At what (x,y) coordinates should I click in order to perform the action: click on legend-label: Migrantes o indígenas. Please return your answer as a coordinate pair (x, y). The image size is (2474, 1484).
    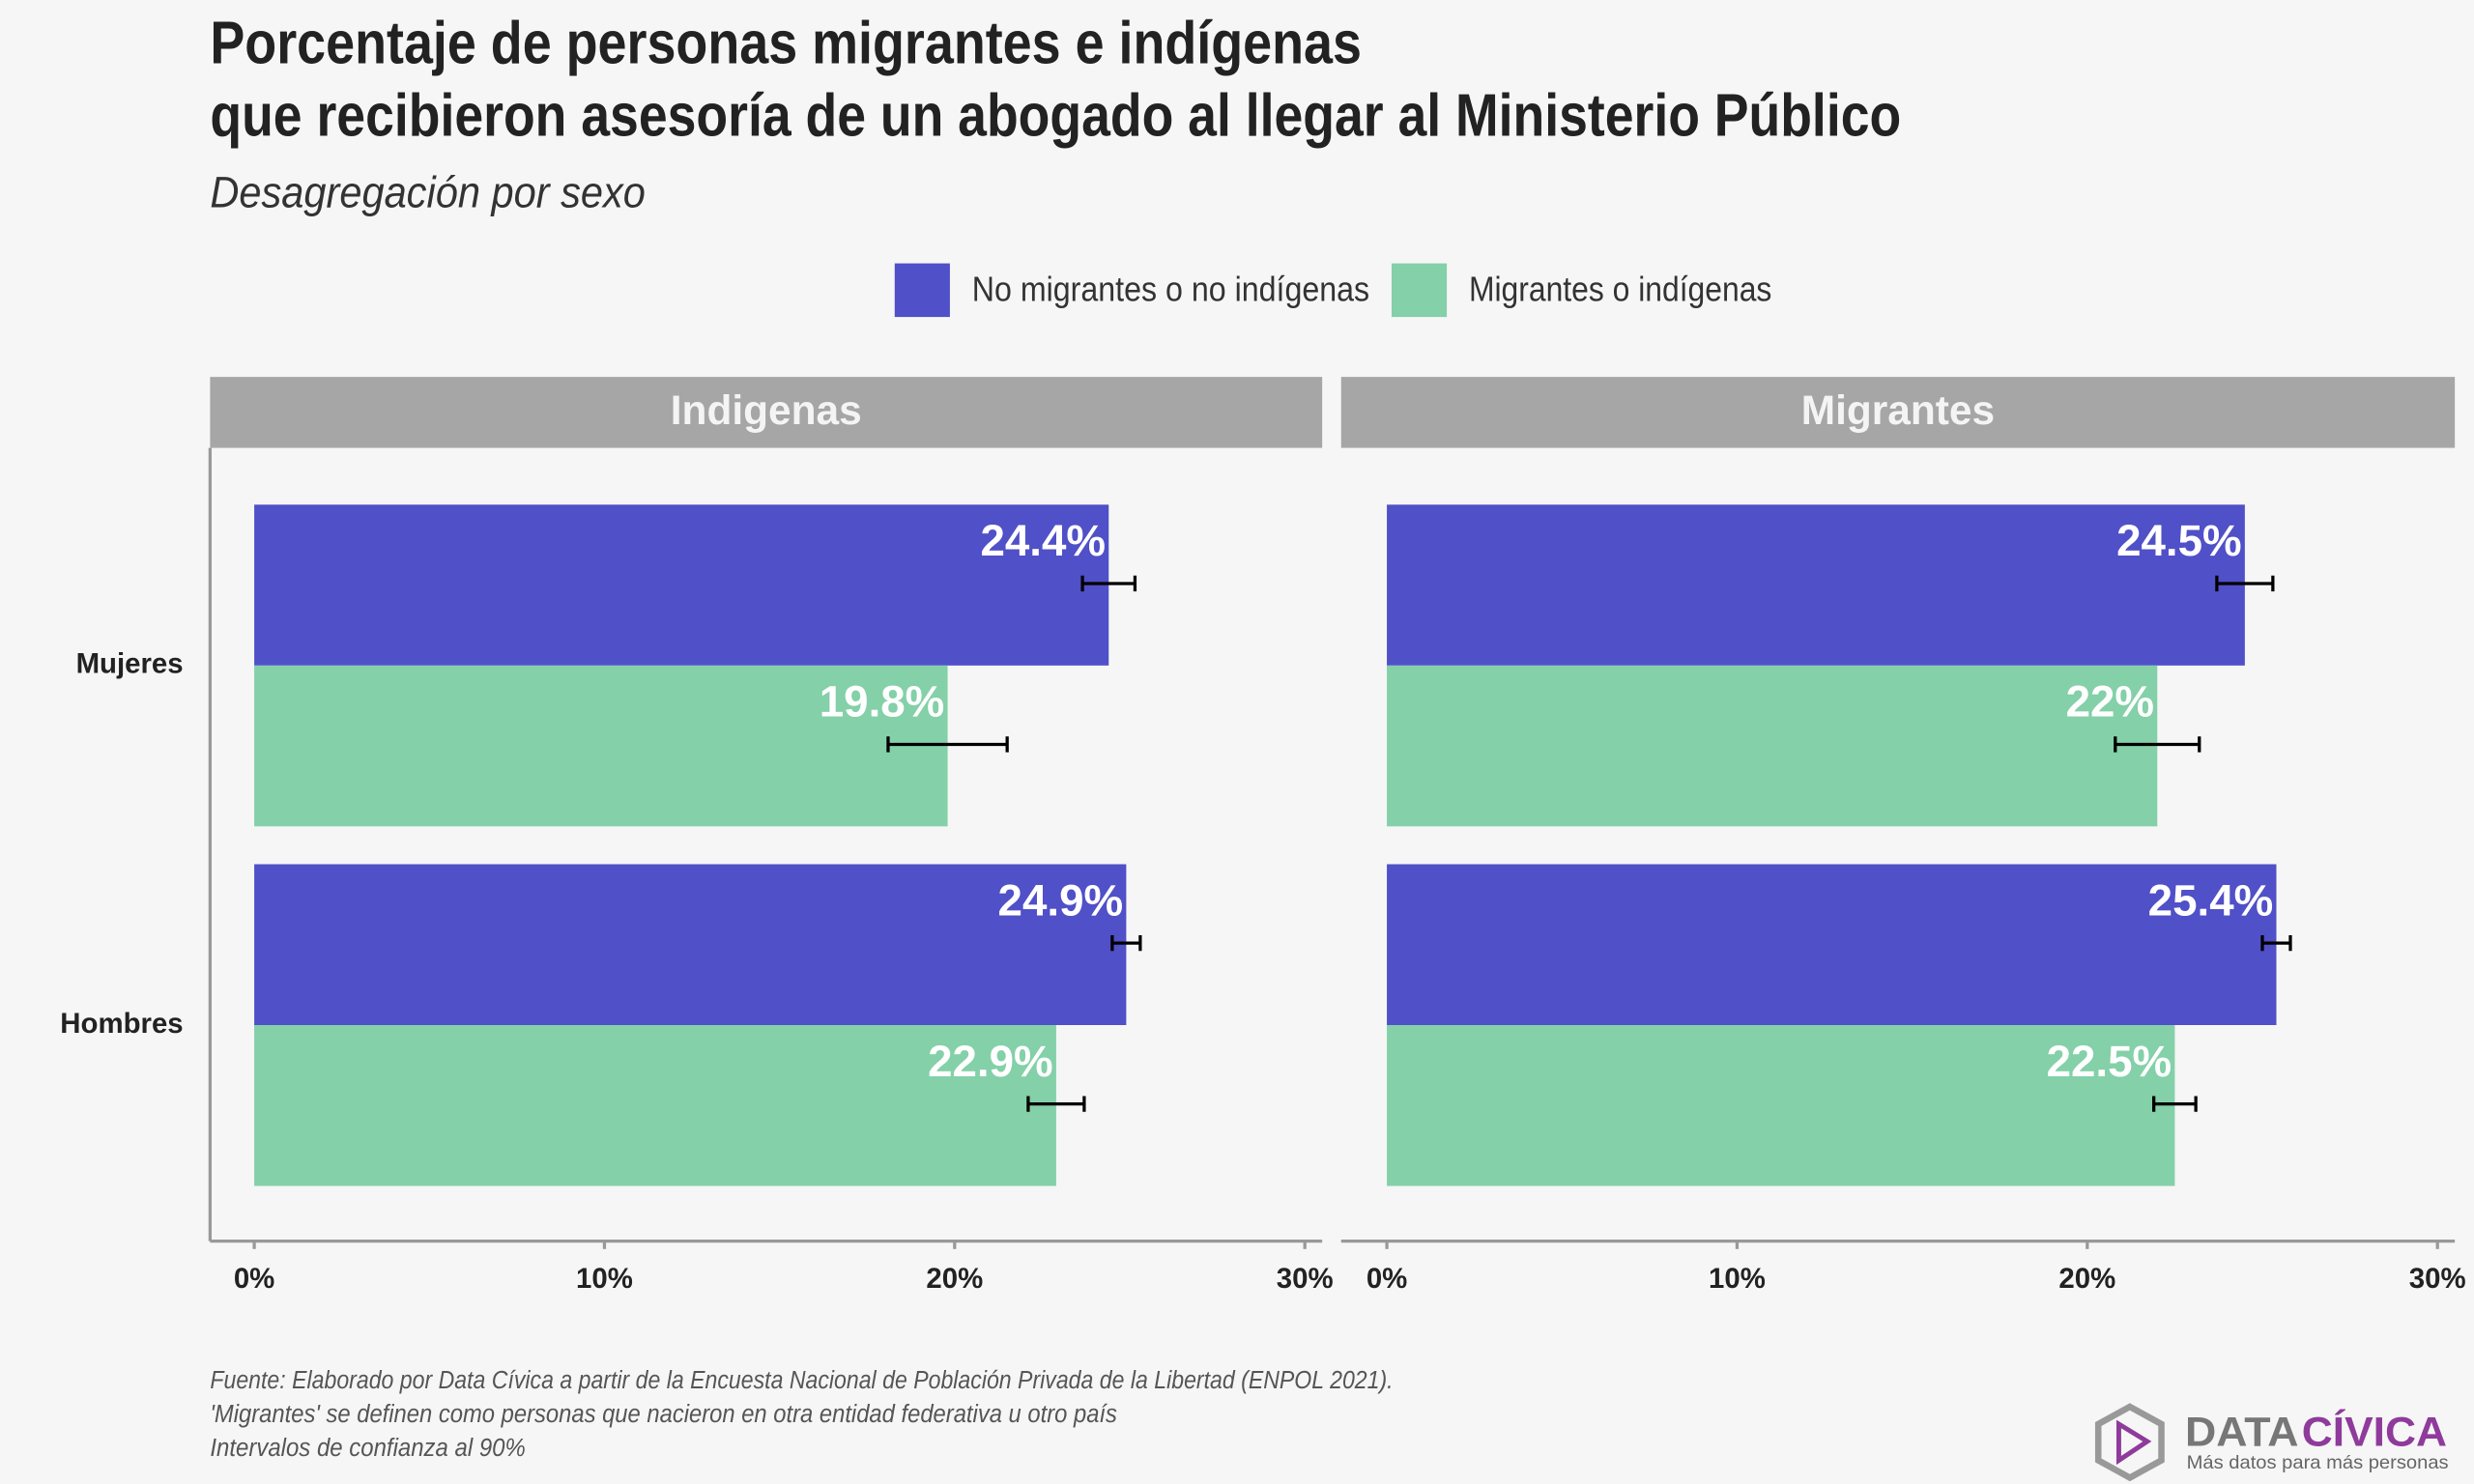
    Looking at the image, I should click on (1620, 288).